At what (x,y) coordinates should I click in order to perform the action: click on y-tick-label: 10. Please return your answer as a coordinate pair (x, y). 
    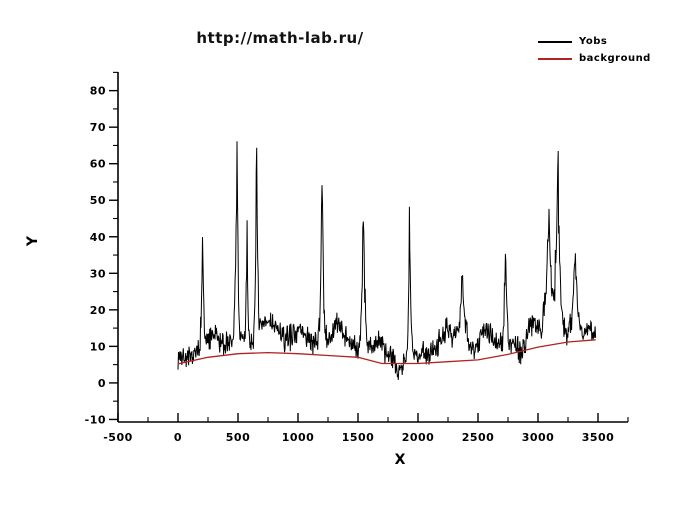
    Looking at the image, I should click on (98, 346).